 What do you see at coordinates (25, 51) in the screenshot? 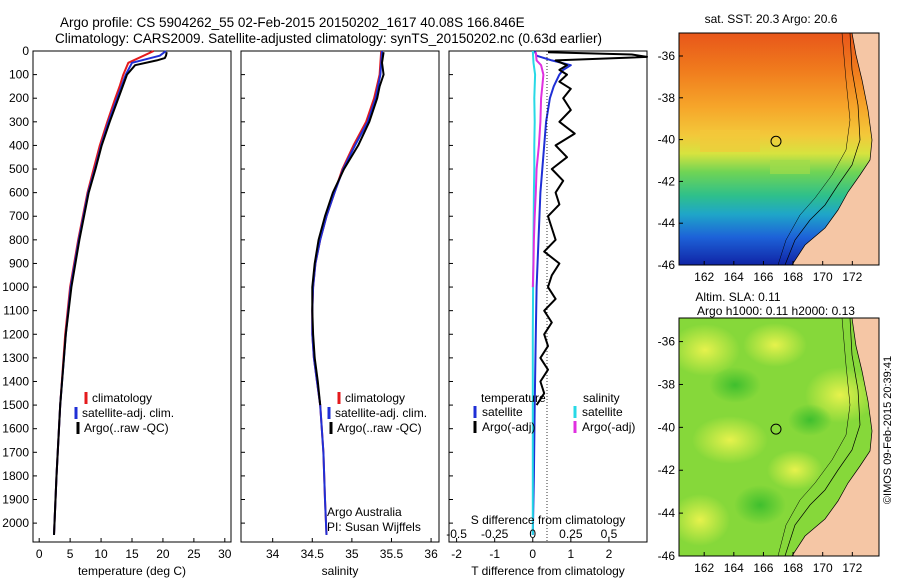
I see `depth-tick-label: 0` at bounding box center [25, 51].